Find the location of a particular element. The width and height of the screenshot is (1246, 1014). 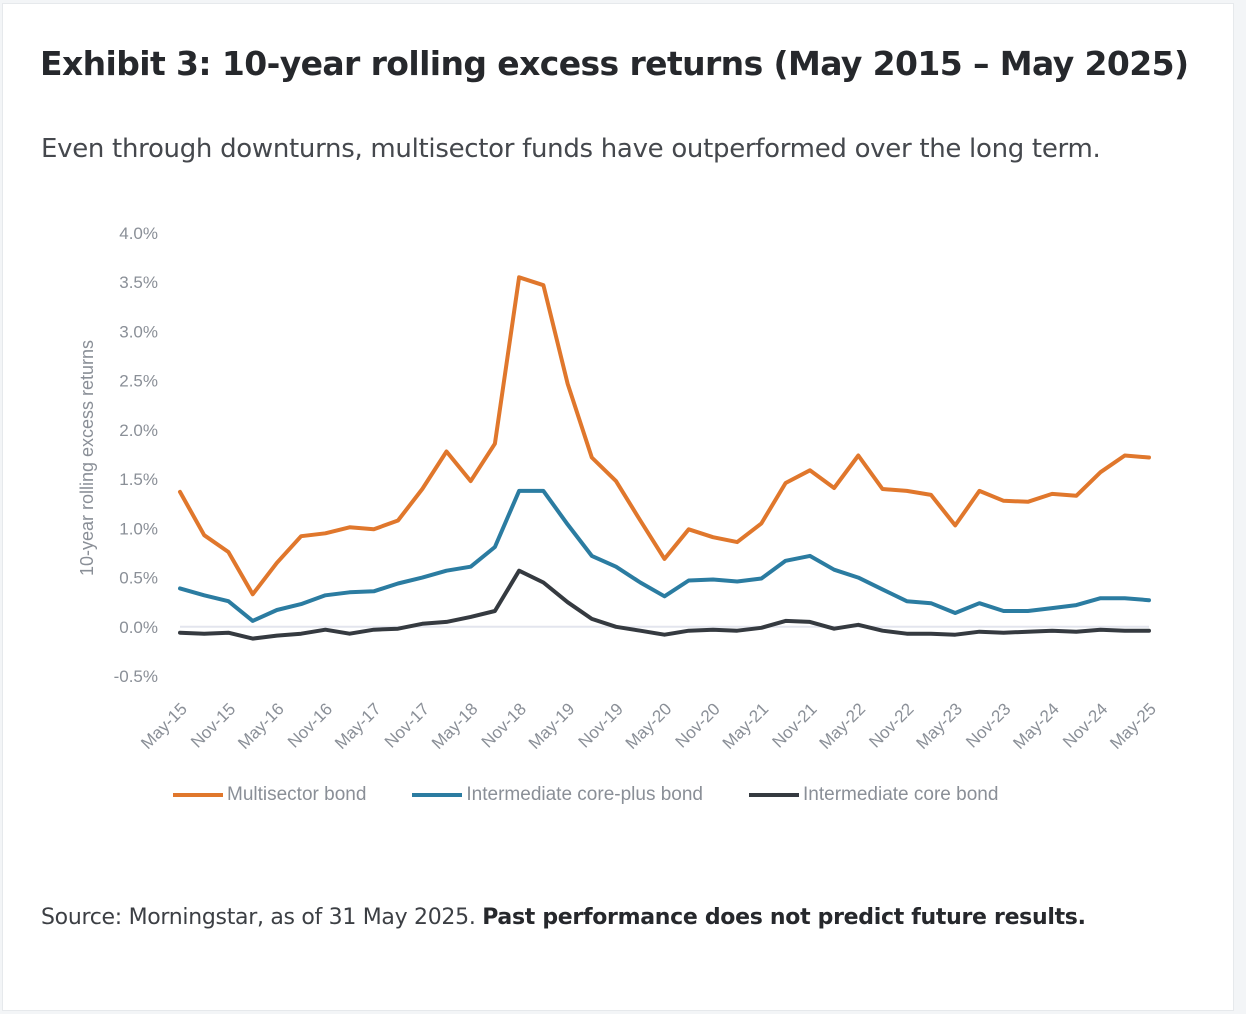

x-tick-label: Nov-20 is located at coordinates (698, 725).